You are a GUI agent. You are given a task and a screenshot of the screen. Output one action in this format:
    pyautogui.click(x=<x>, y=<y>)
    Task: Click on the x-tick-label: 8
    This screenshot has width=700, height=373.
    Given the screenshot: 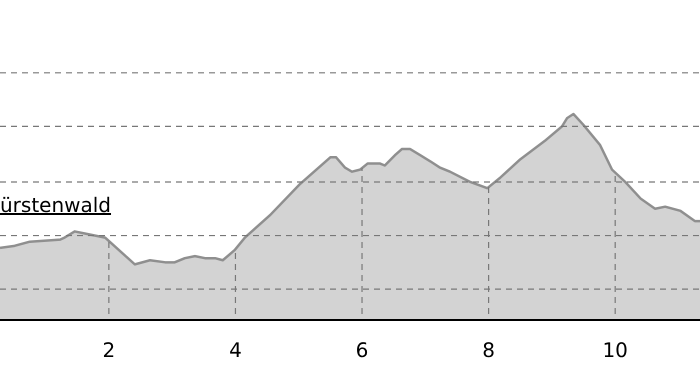 What is the action you would take?
    pyautogui.click(x=488, y=350)
    